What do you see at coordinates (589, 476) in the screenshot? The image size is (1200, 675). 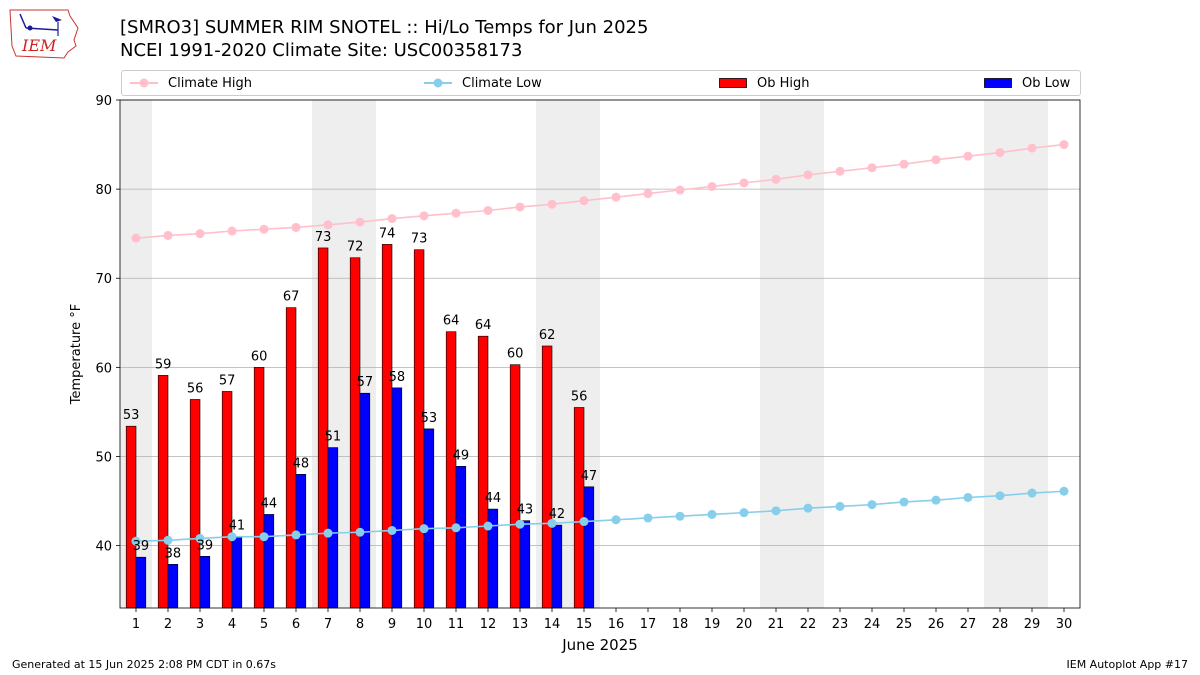 I see `ob-low-label: 47` at bounding box center [589, 476].